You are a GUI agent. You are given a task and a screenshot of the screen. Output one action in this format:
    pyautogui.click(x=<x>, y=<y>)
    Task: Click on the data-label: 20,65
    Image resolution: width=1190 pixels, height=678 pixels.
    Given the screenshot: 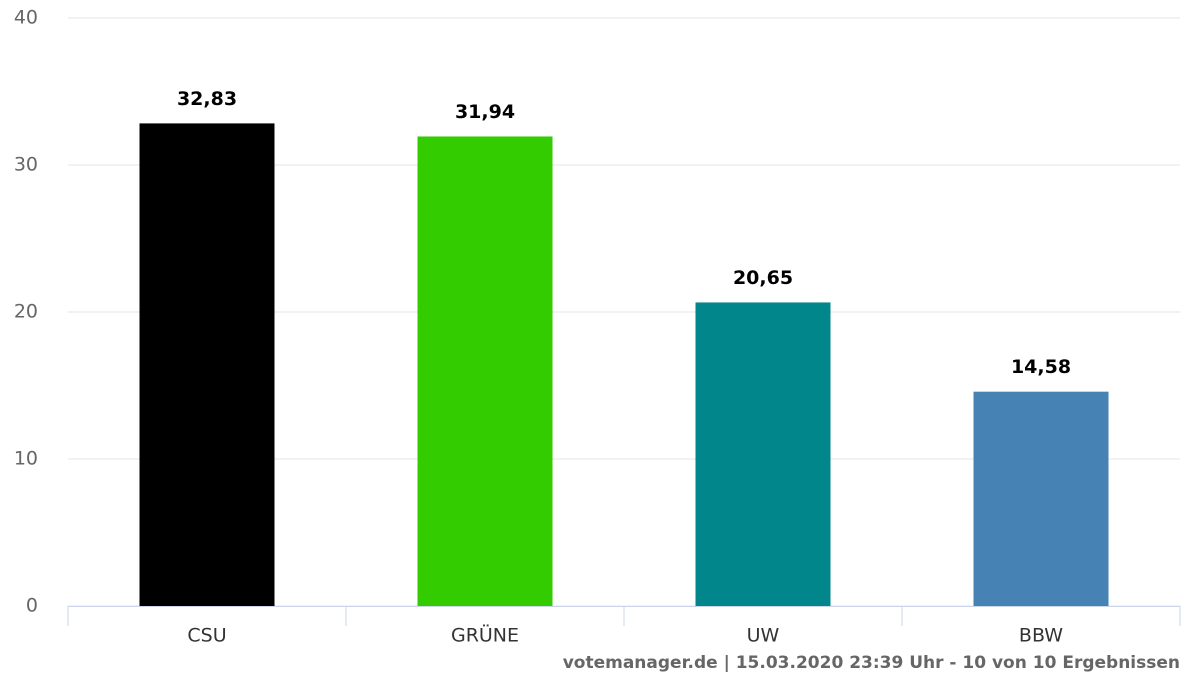 What is the action you would take?
    pyautogui.click(x=763, y=278)
    